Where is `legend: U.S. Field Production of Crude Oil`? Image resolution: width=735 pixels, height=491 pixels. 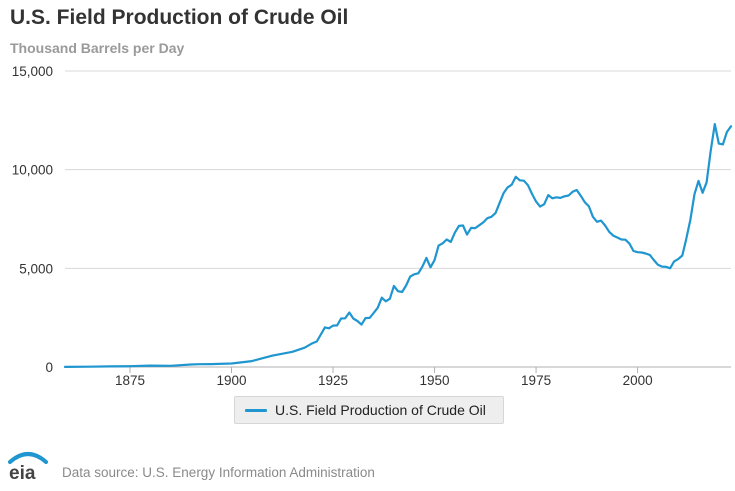 legend: U.S. Field Production of Crude Oil is located at coordinates (369, 410).